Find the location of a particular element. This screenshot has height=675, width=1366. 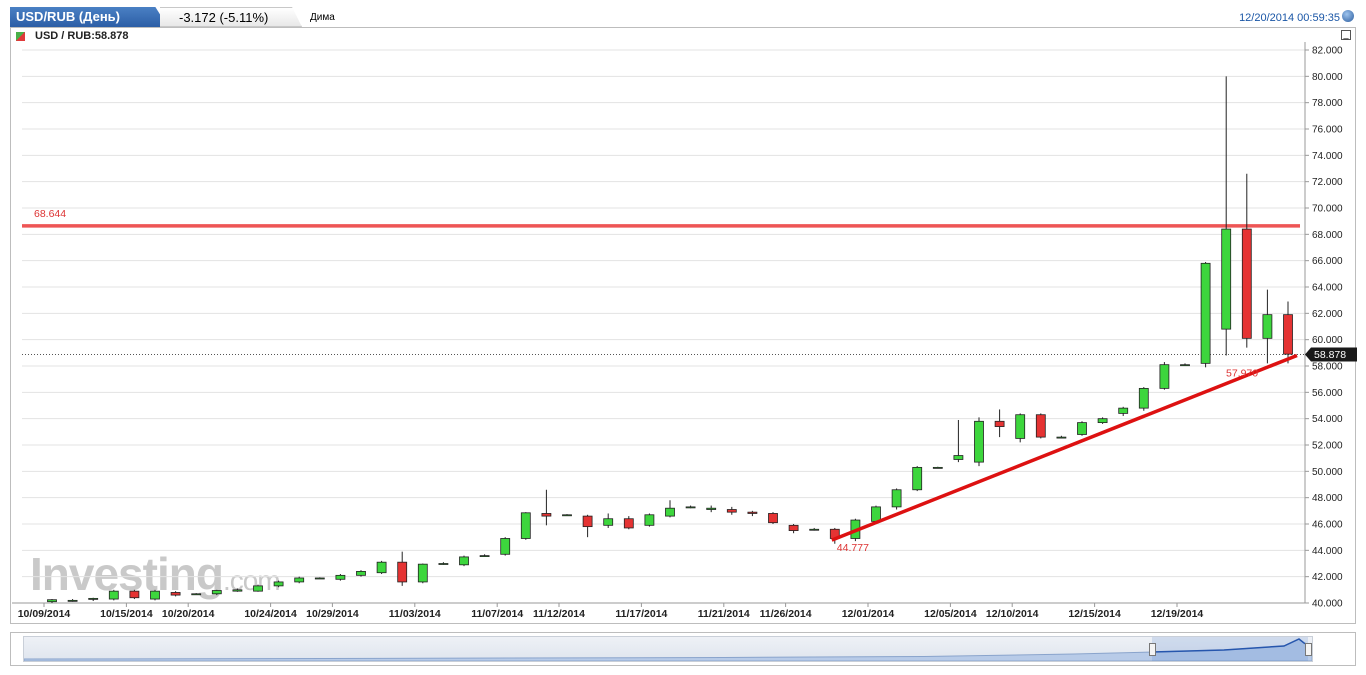

price-change-tab: -3.172 (-5.11%) is located at coordinates (231, 17).